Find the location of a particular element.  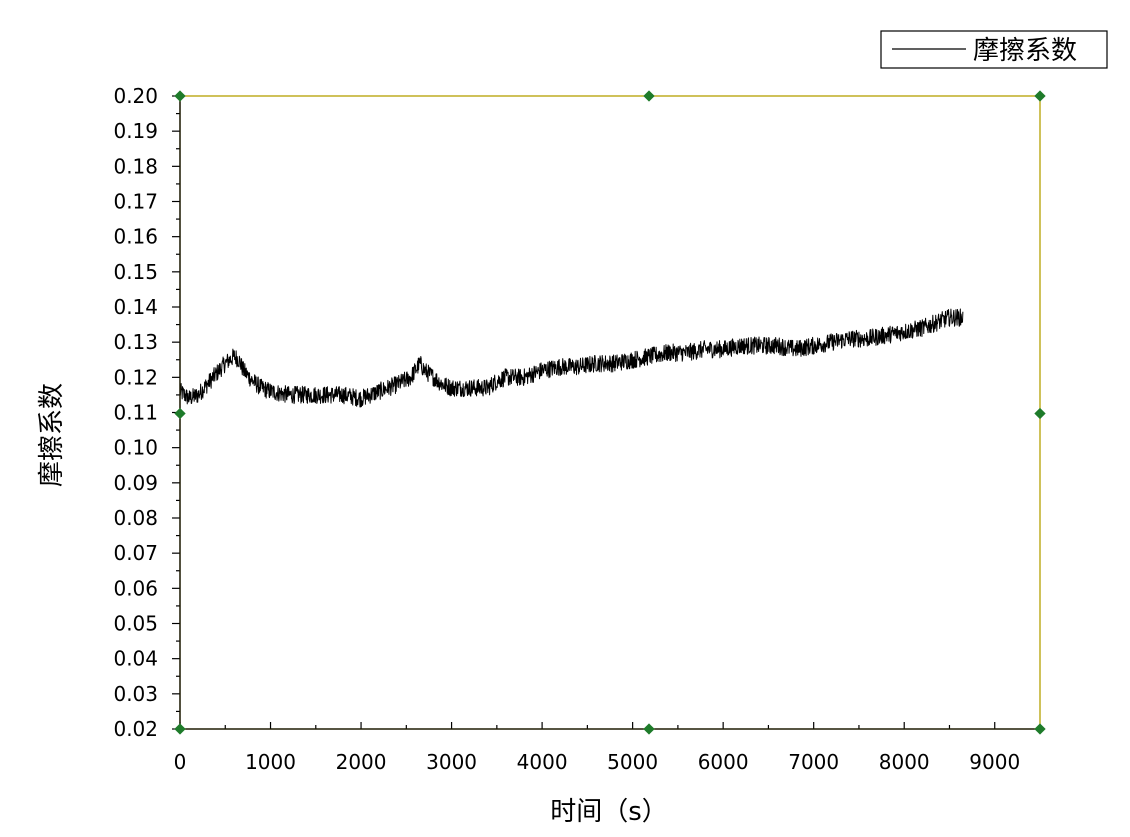

x-tick-label: 8000 is located at coordinates (904, 762).